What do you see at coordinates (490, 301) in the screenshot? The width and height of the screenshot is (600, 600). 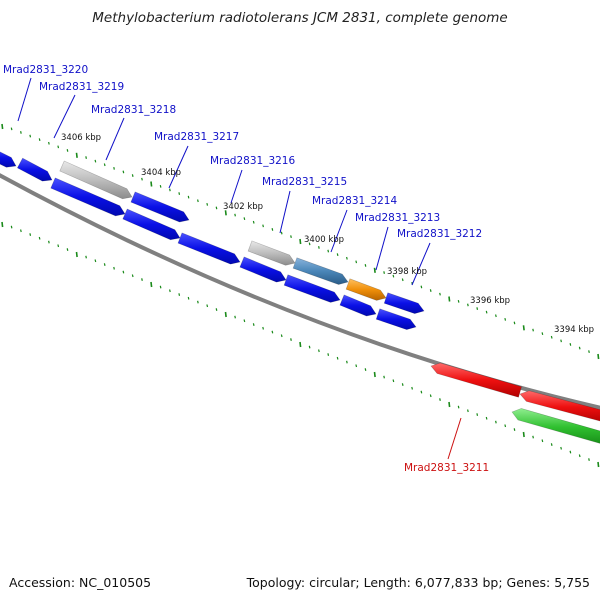 I see `scale-label-3396: 3396 kbp` at bounding box center [490, 301].